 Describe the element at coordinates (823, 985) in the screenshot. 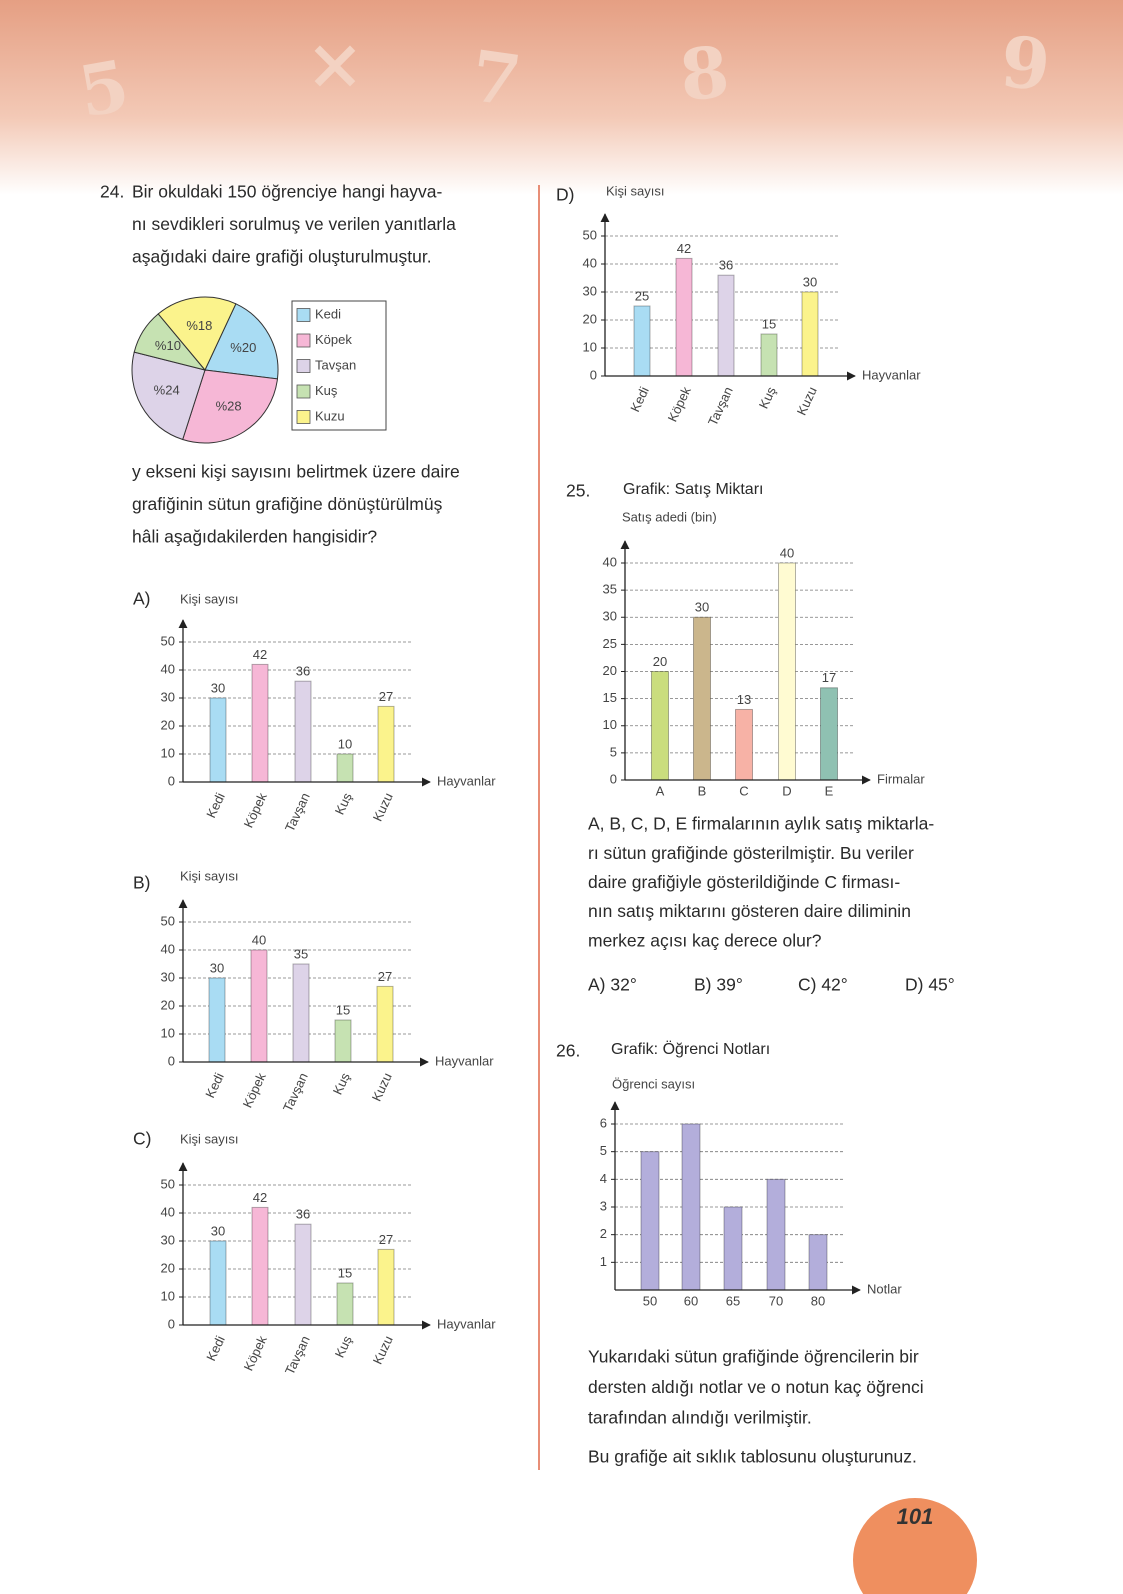

I see `answer-choice: C) 42°` at that location.